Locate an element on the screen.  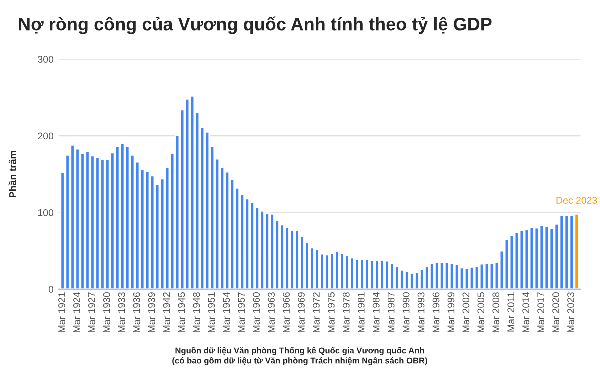
x-tick-label: Mar 1945 is located at coordinates (182, 312).